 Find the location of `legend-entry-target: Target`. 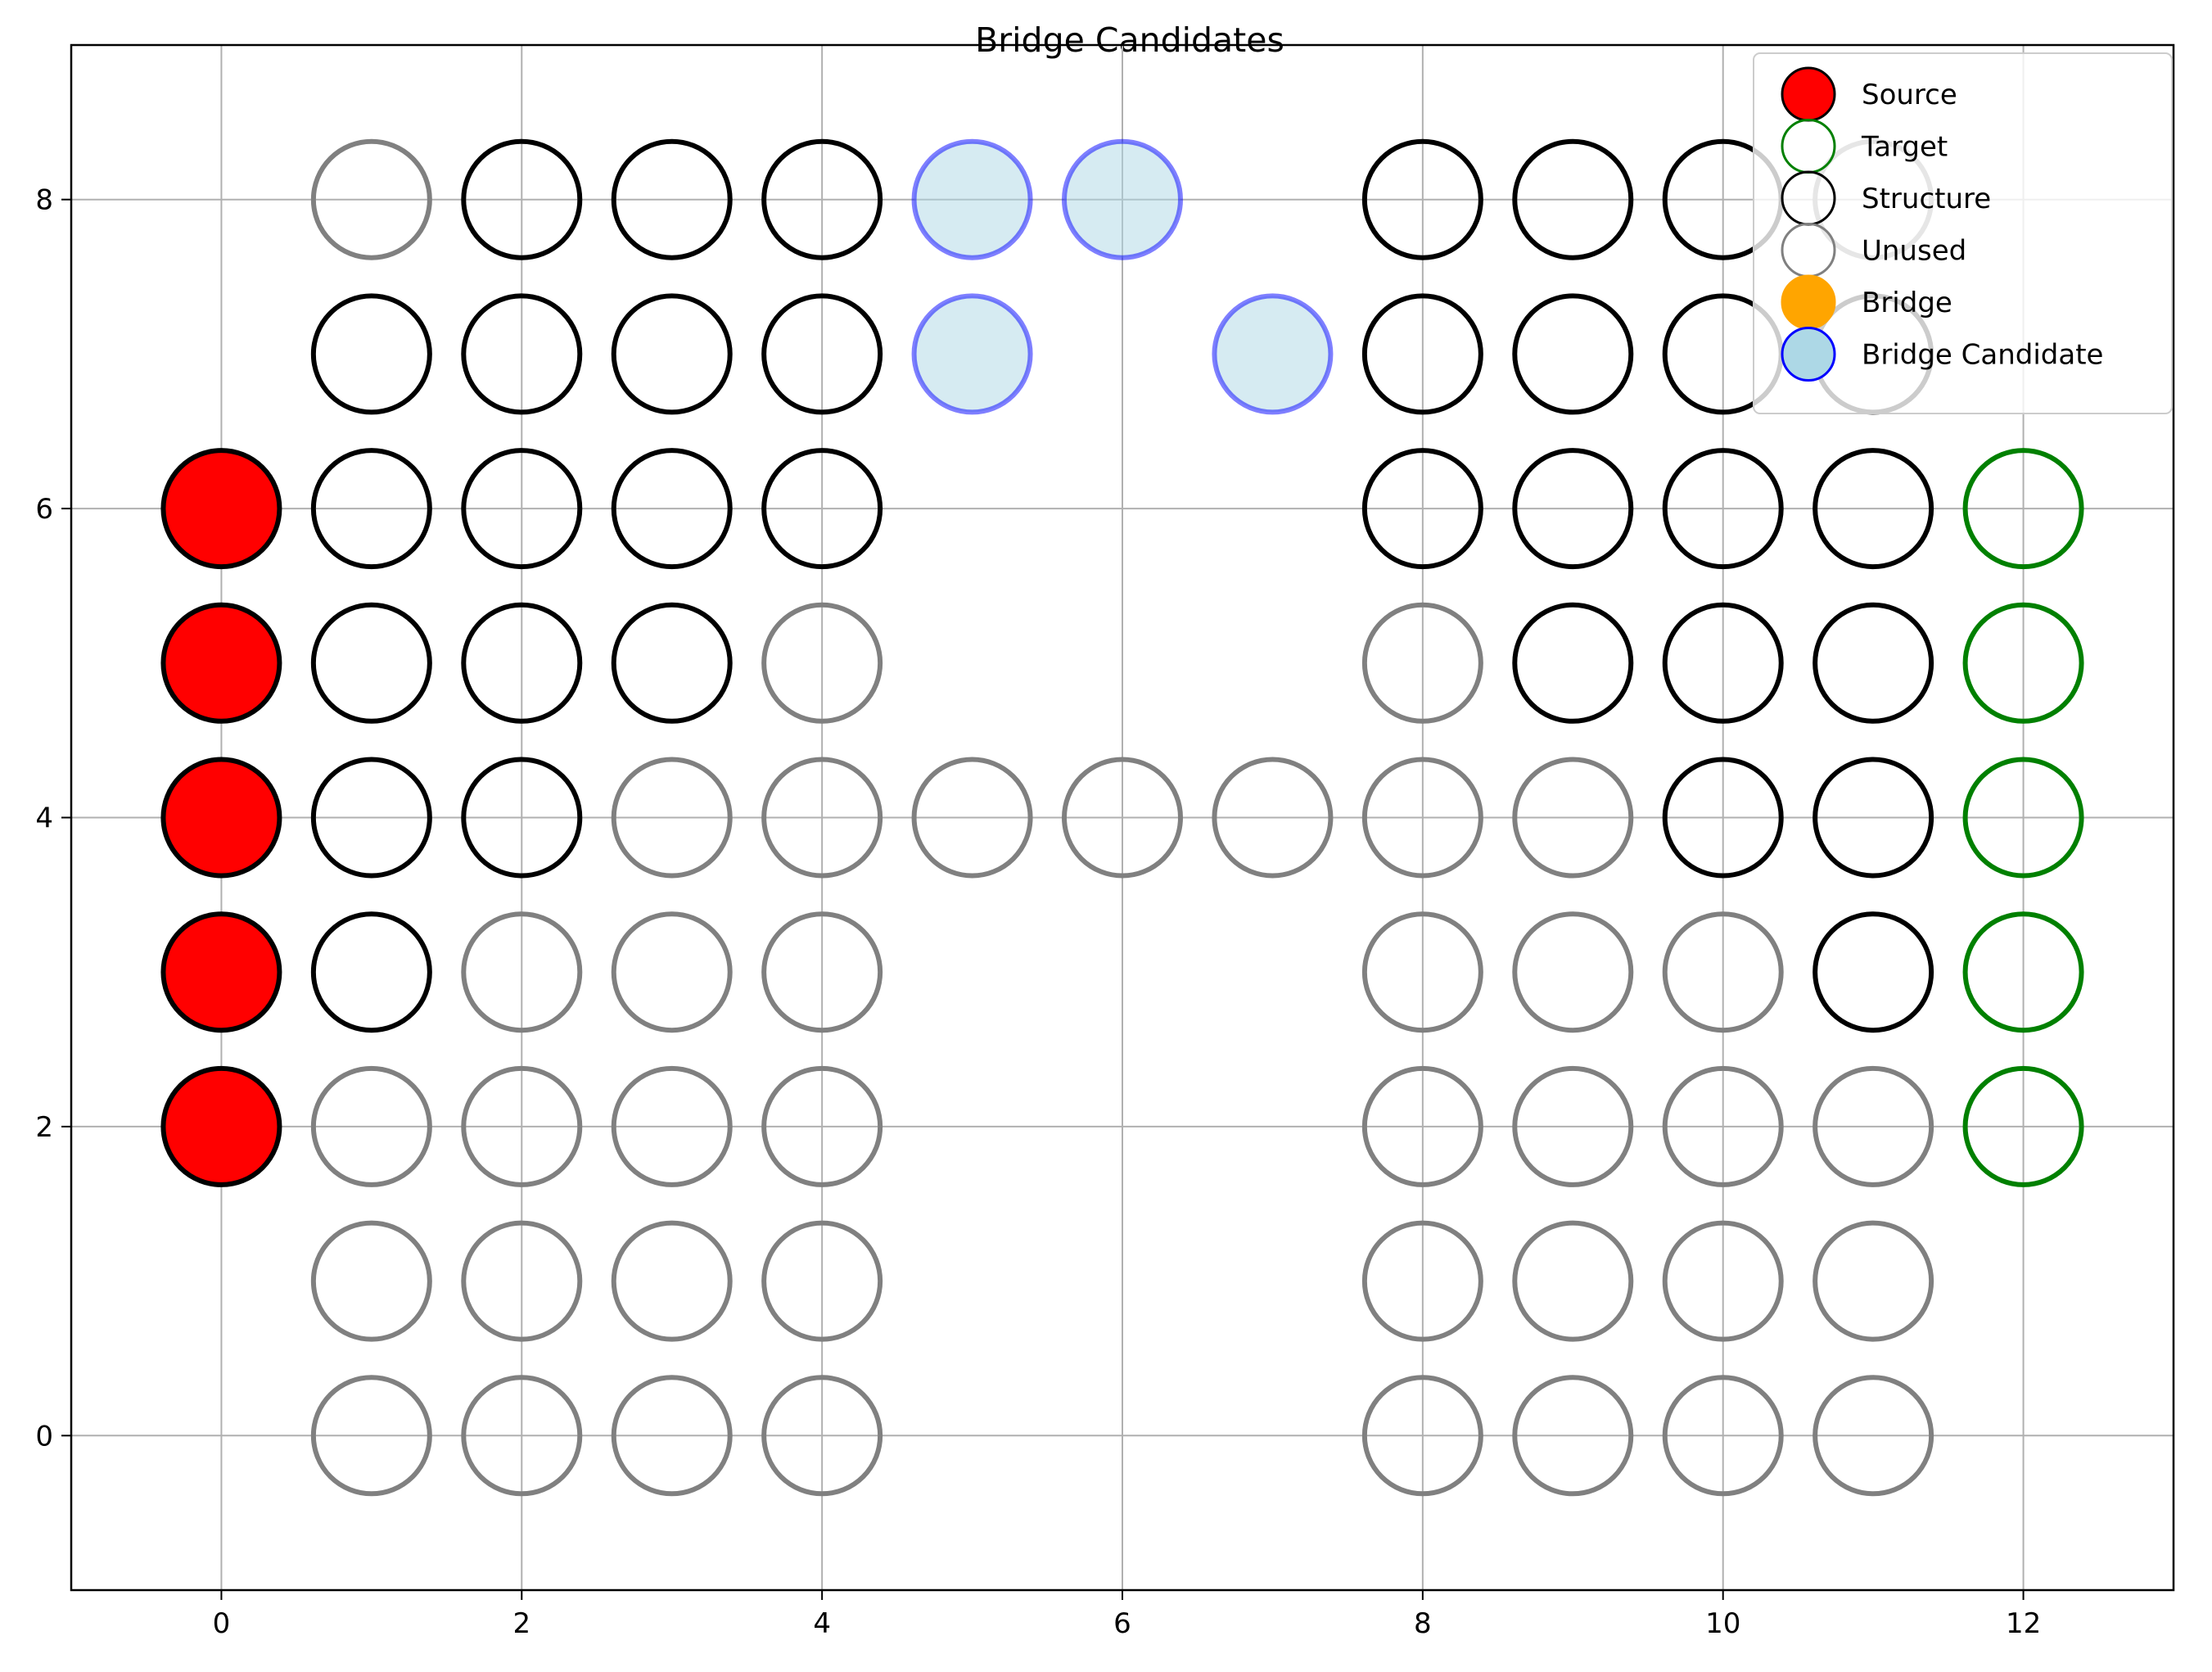

legend-entry-target: Target is located at coordinates (1864, 147).